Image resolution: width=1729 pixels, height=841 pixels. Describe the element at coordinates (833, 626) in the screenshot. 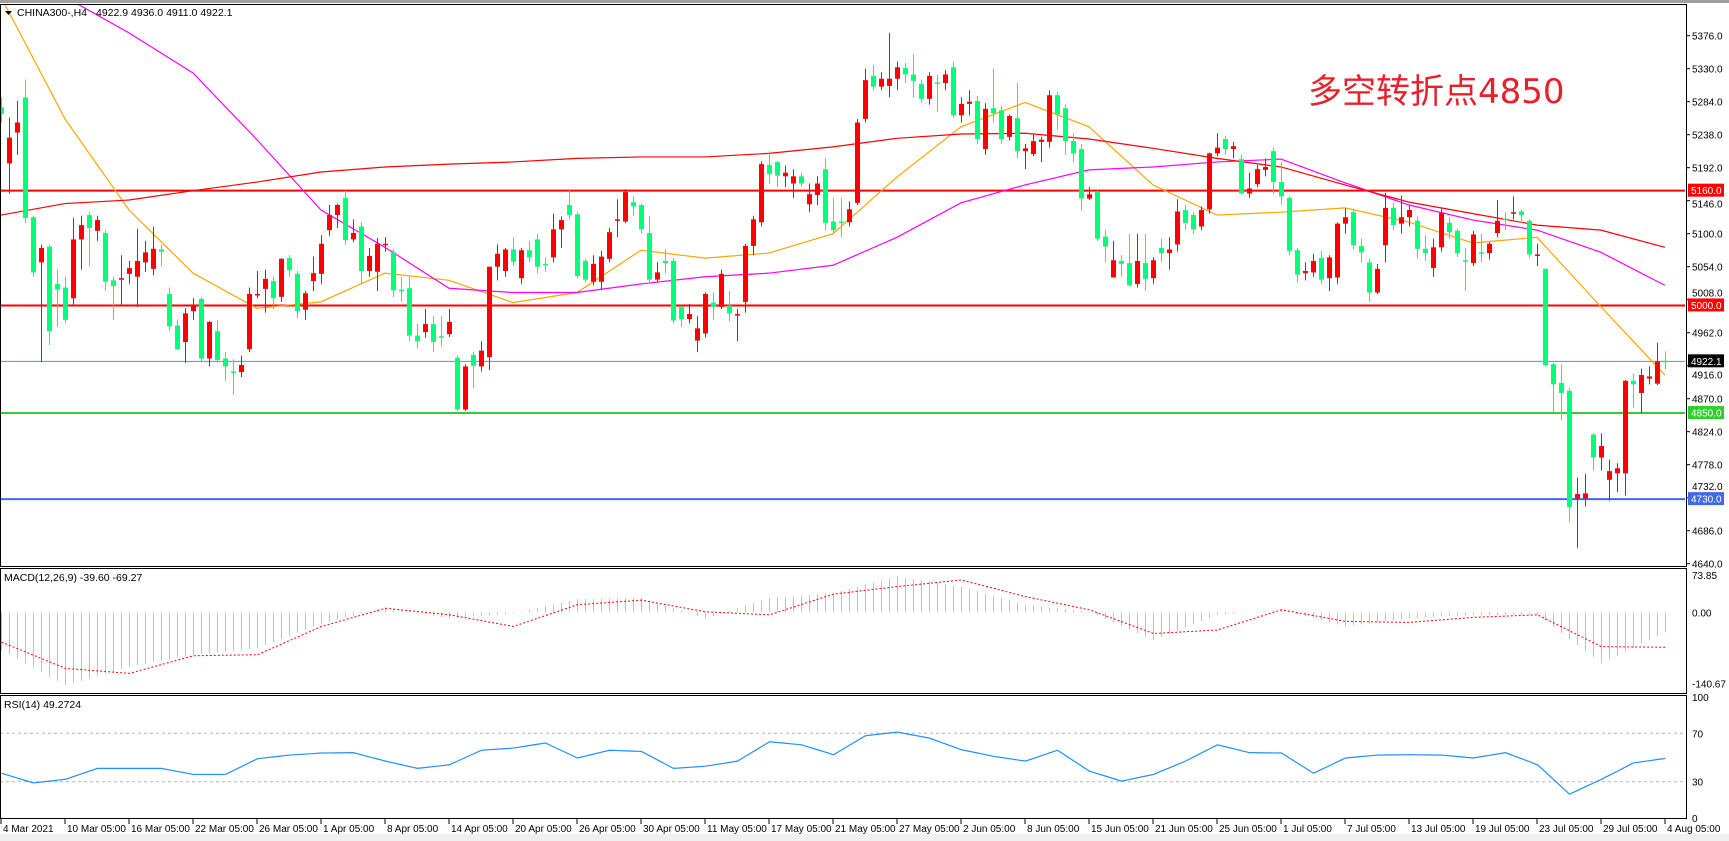

I see `macd-signal-line` at that location.